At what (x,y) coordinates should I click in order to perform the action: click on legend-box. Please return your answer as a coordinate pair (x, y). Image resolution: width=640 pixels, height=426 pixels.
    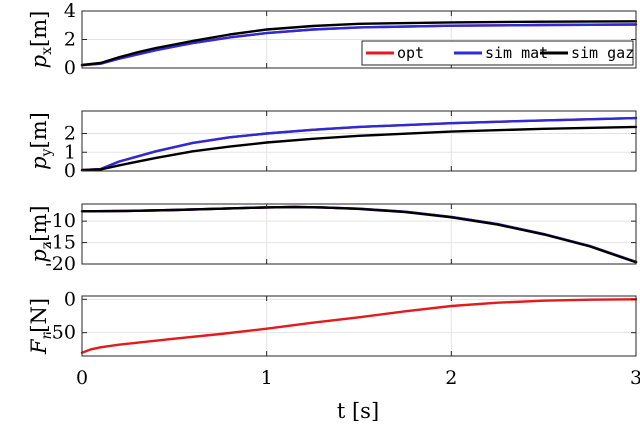
    Looking at the image, I should click on (497, 53).